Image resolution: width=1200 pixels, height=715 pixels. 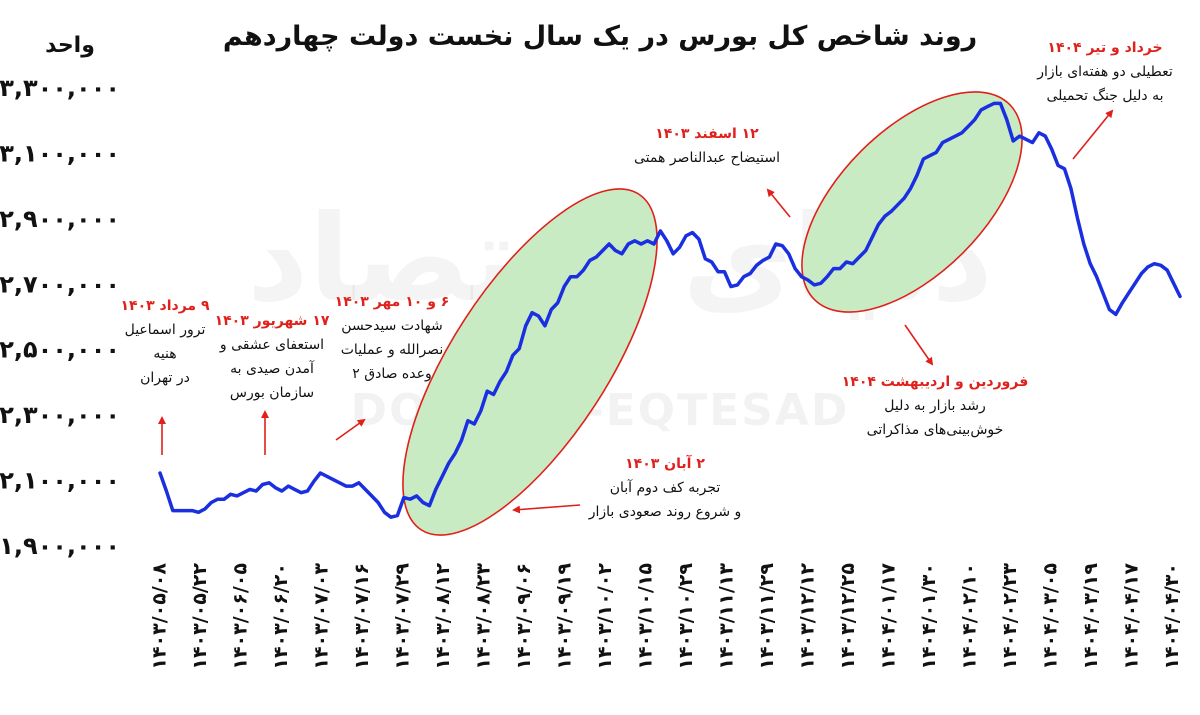 I want to click on annotation-text: به دلیل جنگ تحمیلی, so click(x=1104, y=95).